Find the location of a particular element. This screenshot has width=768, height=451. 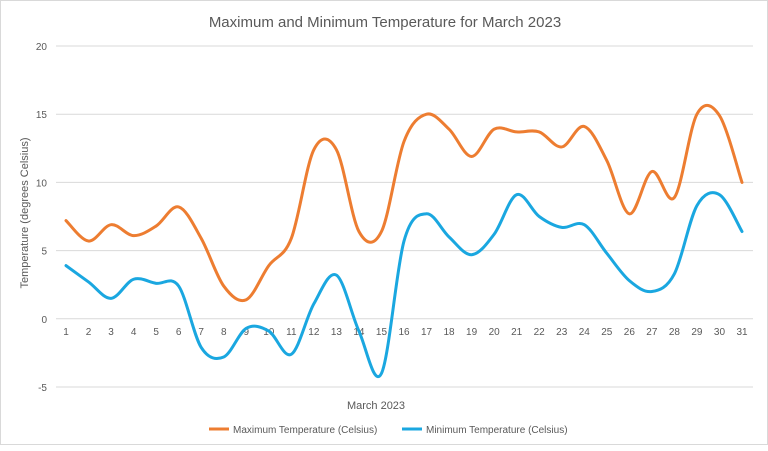

x-tick-label: 30 is located at coordinates (720, 332).